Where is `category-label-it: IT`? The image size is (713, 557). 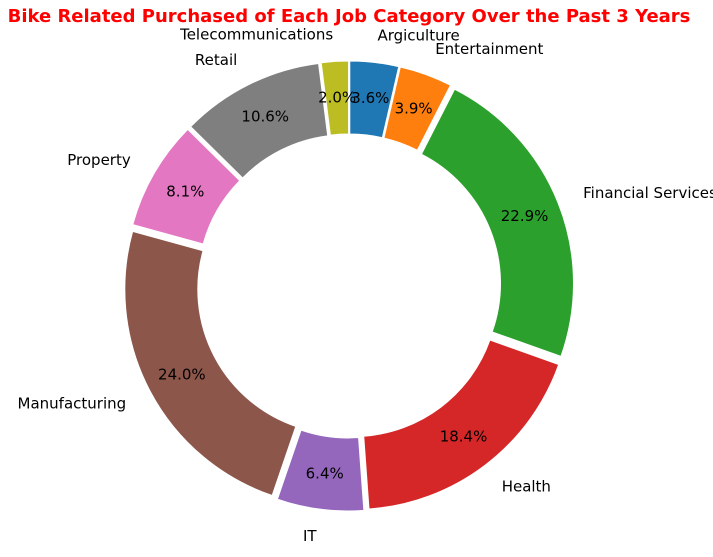 category-label-it: IT is located at coordinates (310, 536).